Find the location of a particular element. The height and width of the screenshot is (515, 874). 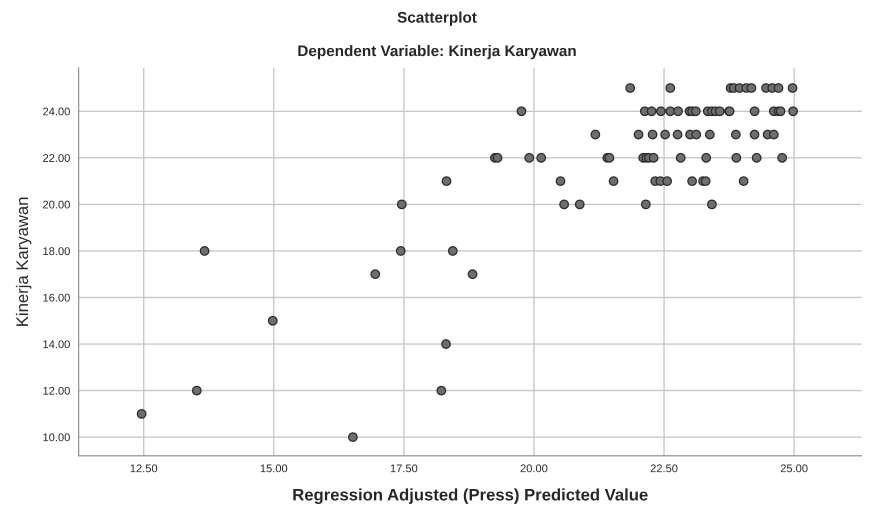

x-tick-label: 15.00 is located at coordinates (274, 468).